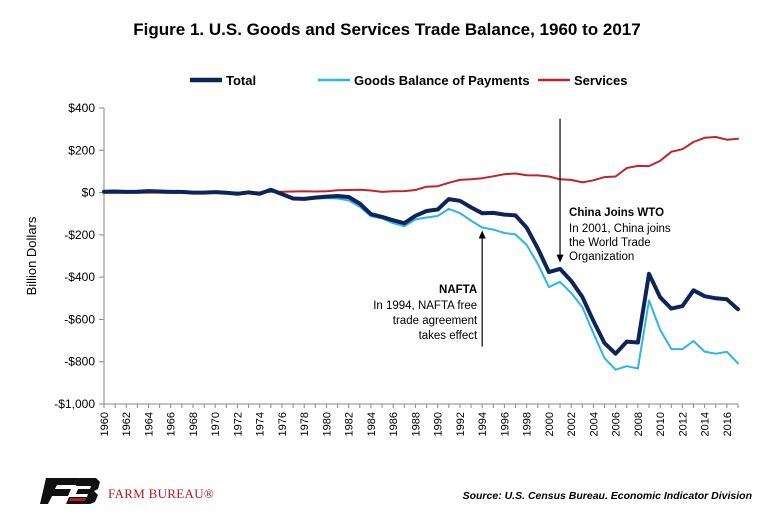  What do you see at coordinates (610, 243) in the screenshot?
I see `china-note-line: the World Trade` at bounding box center [610, 243].